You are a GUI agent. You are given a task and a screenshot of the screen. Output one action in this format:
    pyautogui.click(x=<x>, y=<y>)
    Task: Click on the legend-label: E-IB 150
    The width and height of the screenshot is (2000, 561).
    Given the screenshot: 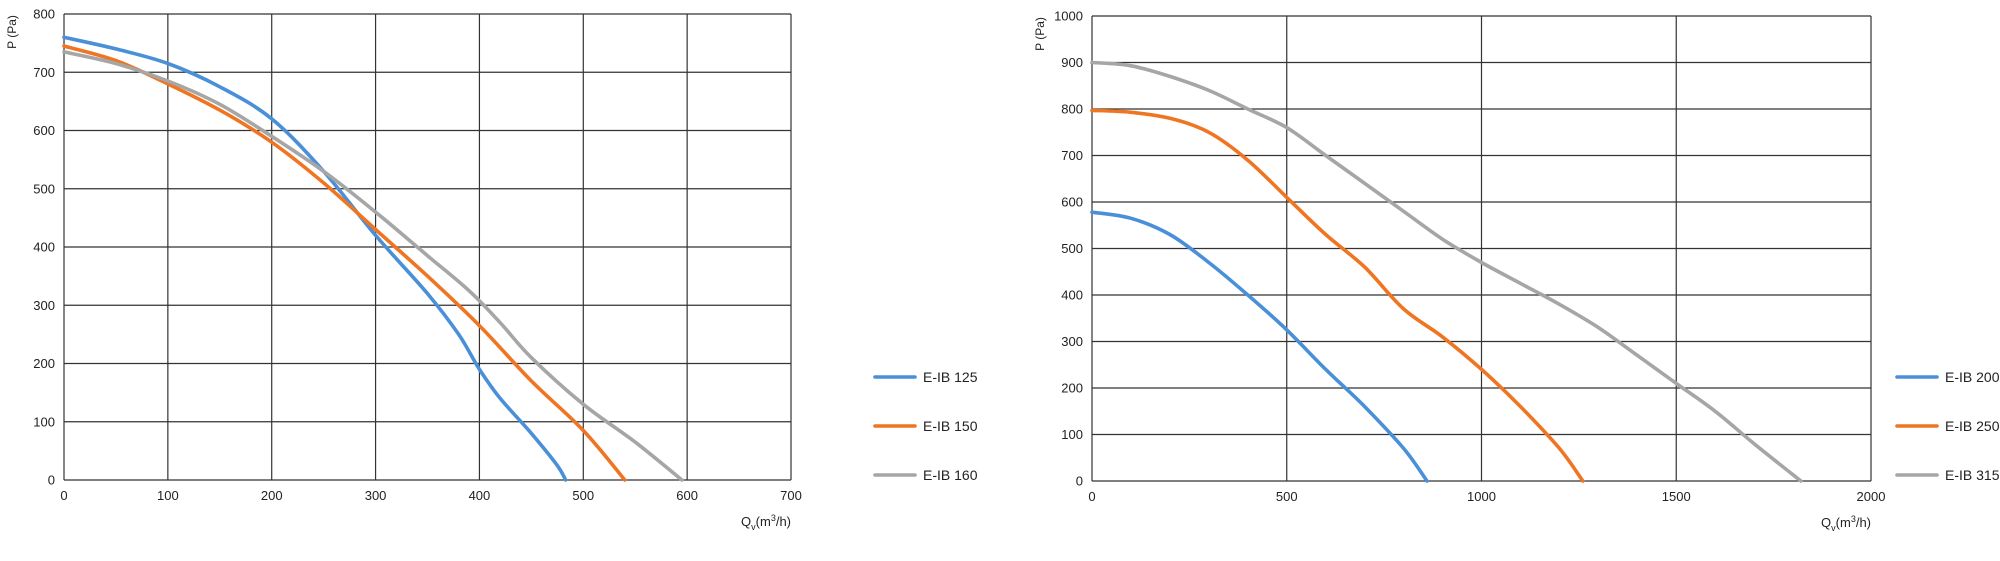 What is the action you would take?
    pyautogui.click(x=950, y=426)
    